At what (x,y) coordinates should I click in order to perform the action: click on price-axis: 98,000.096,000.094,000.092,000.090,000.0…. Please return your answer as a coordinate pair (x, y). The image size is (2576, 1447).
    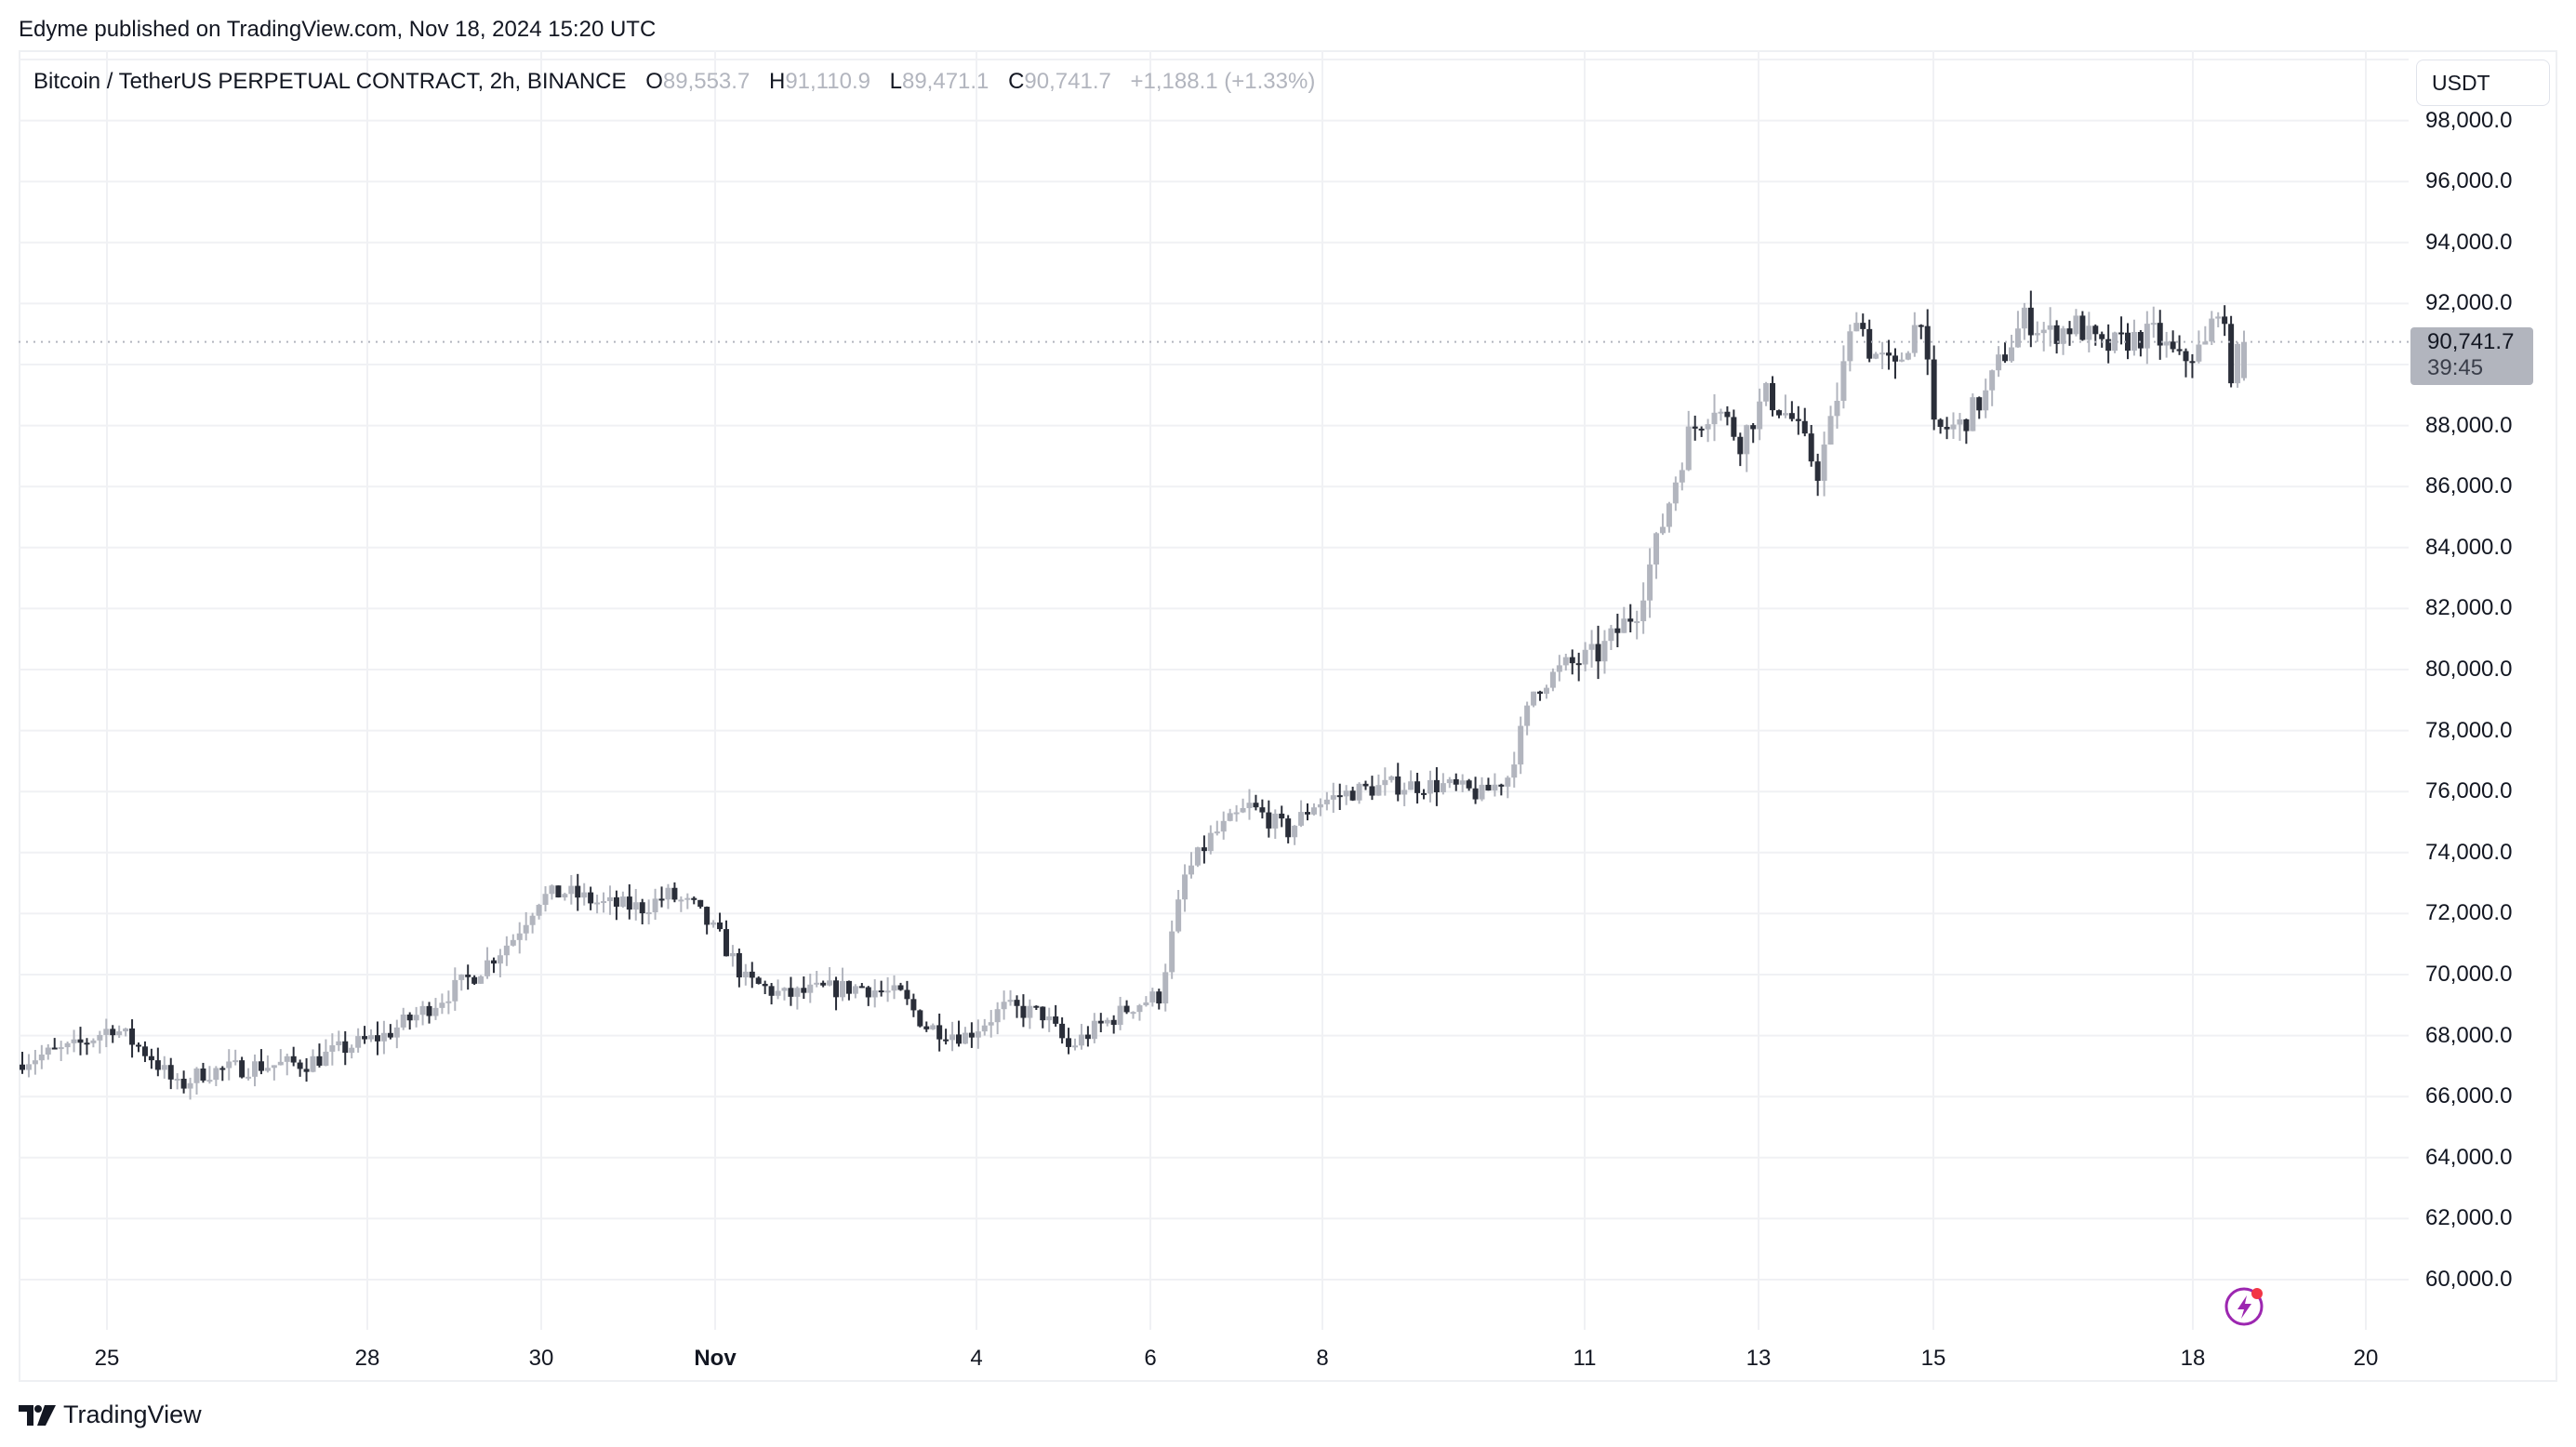
    Looking at the image, I should click on (2483, 690).